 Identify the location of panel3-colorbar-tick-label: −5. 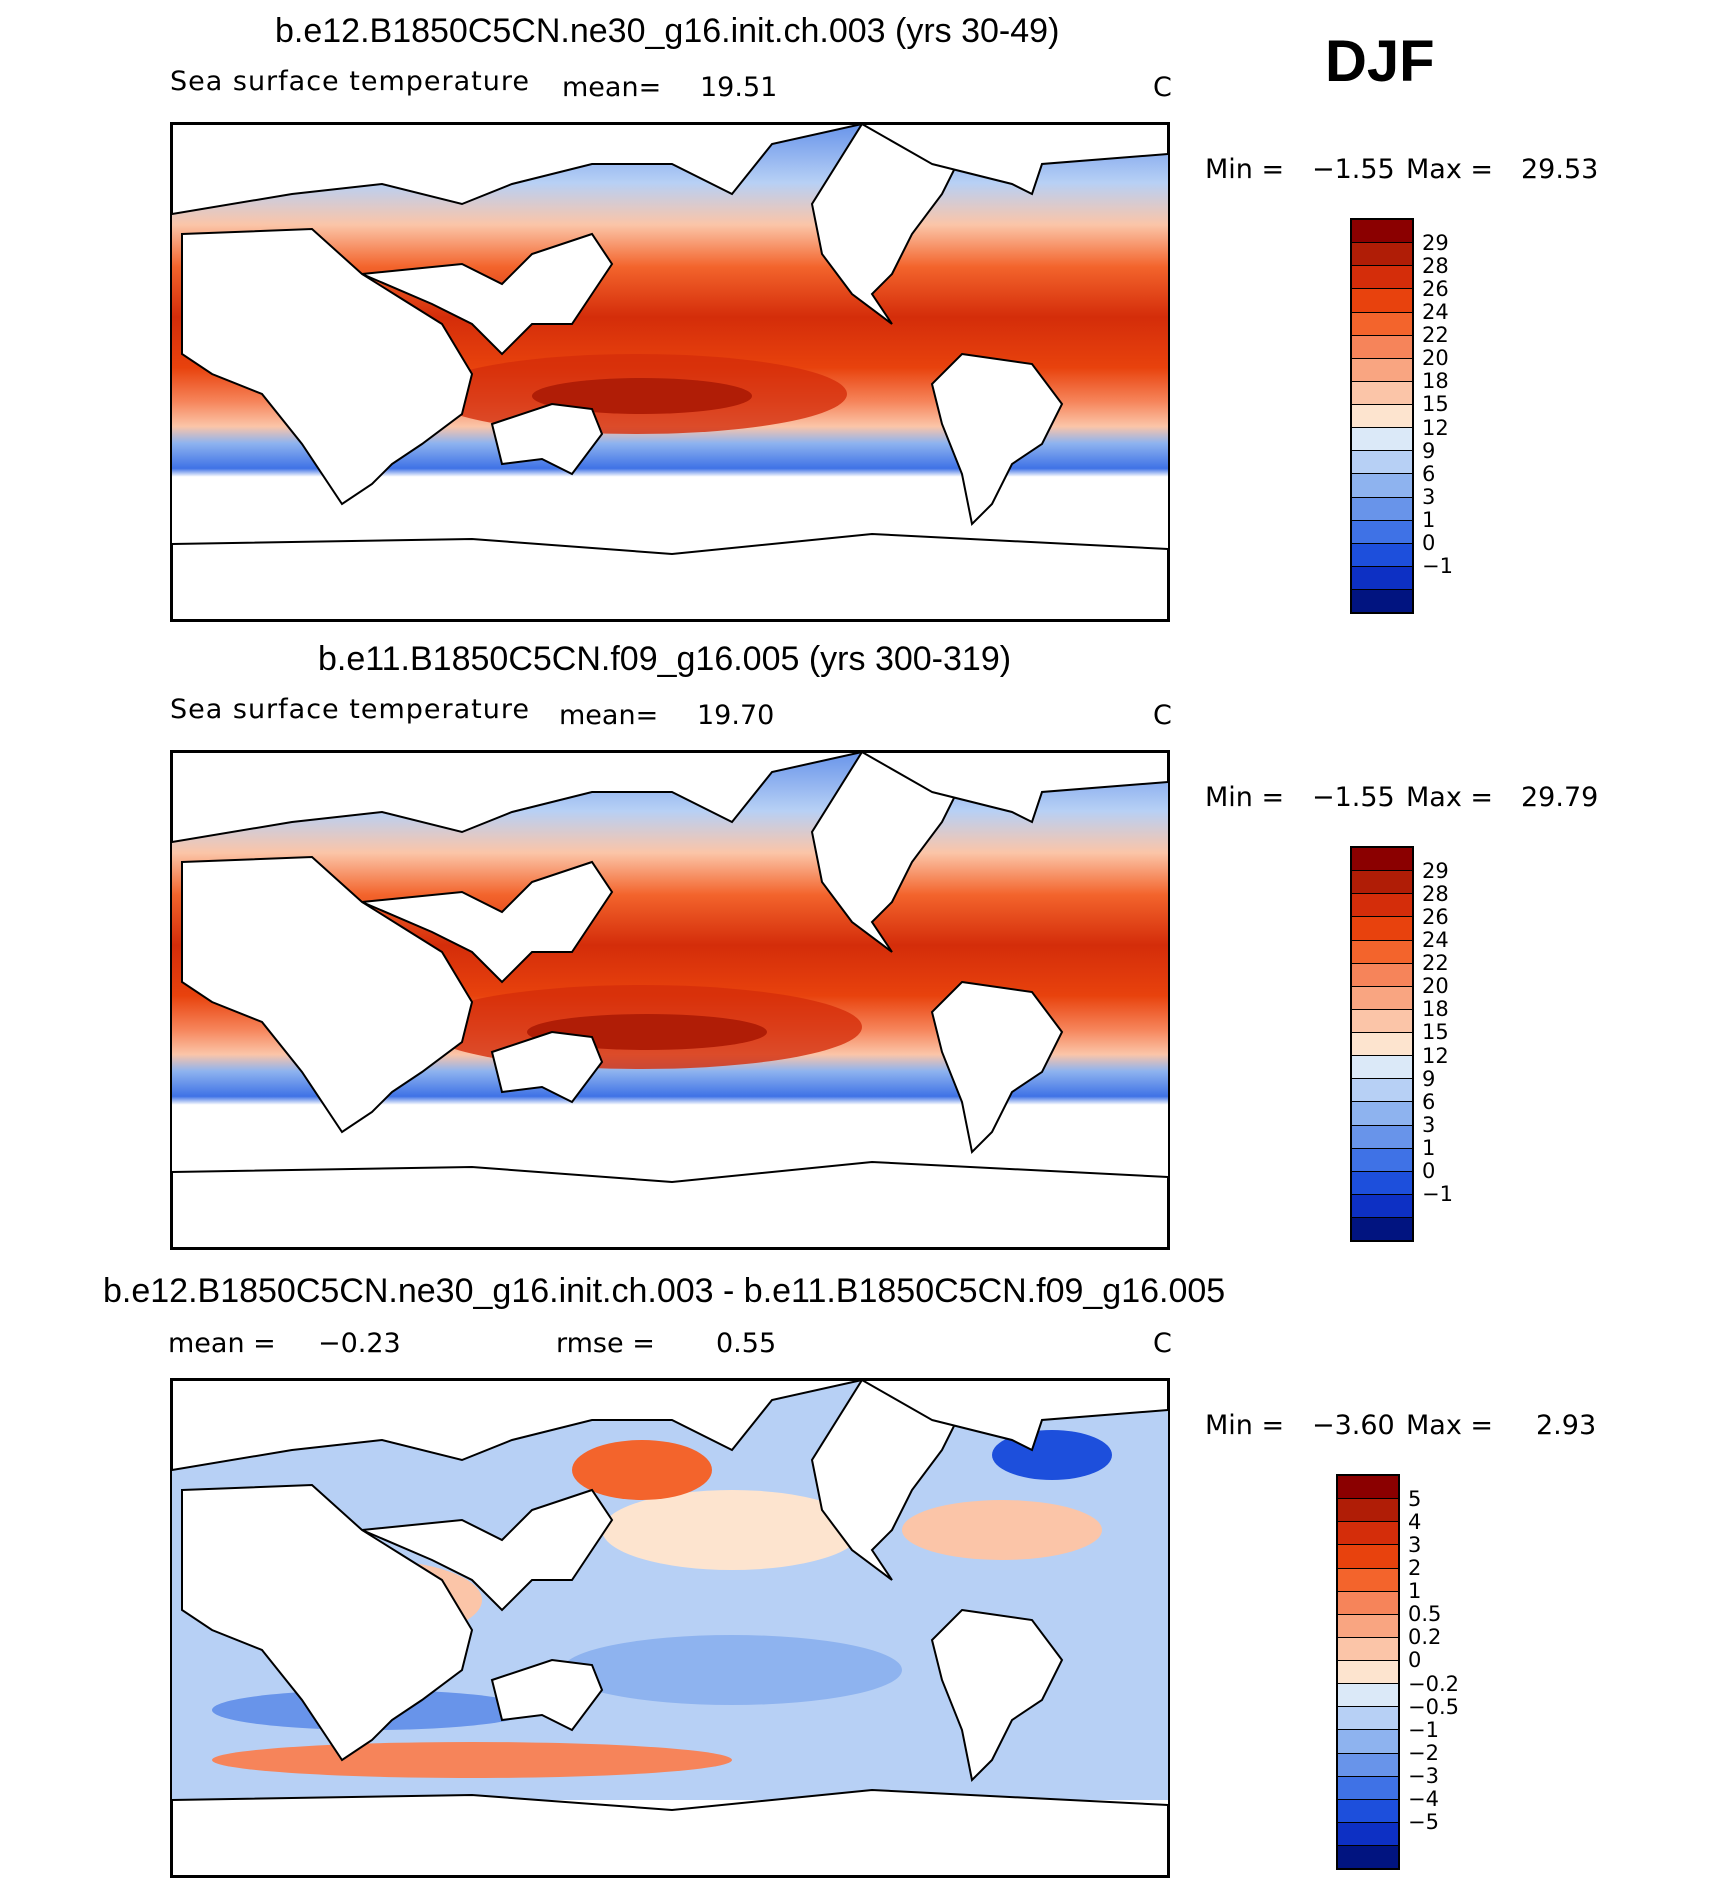
(1423, 1821).